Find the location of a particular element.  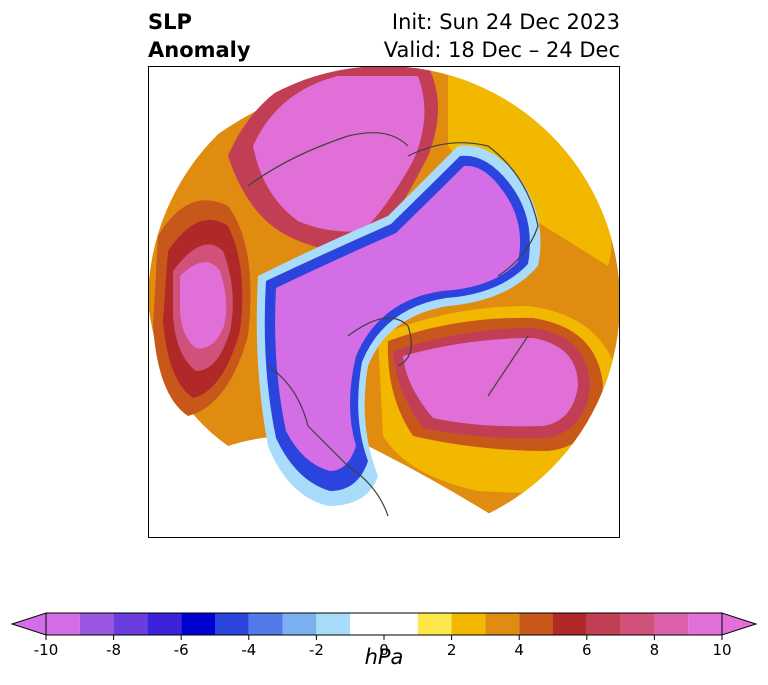

colorbar-extend-max is located at coordinates (739, 624).